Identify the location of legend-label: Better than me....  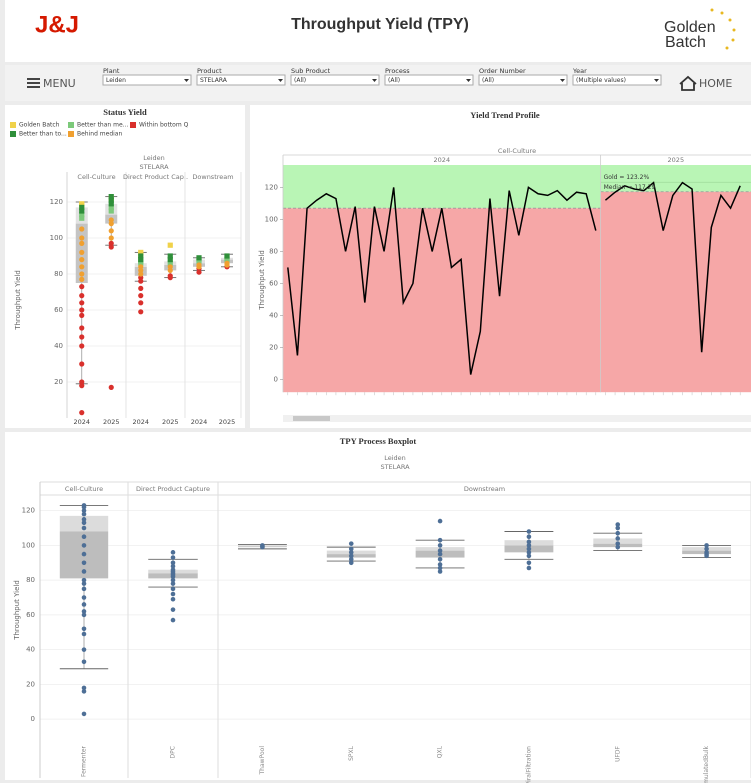
(102, 125).